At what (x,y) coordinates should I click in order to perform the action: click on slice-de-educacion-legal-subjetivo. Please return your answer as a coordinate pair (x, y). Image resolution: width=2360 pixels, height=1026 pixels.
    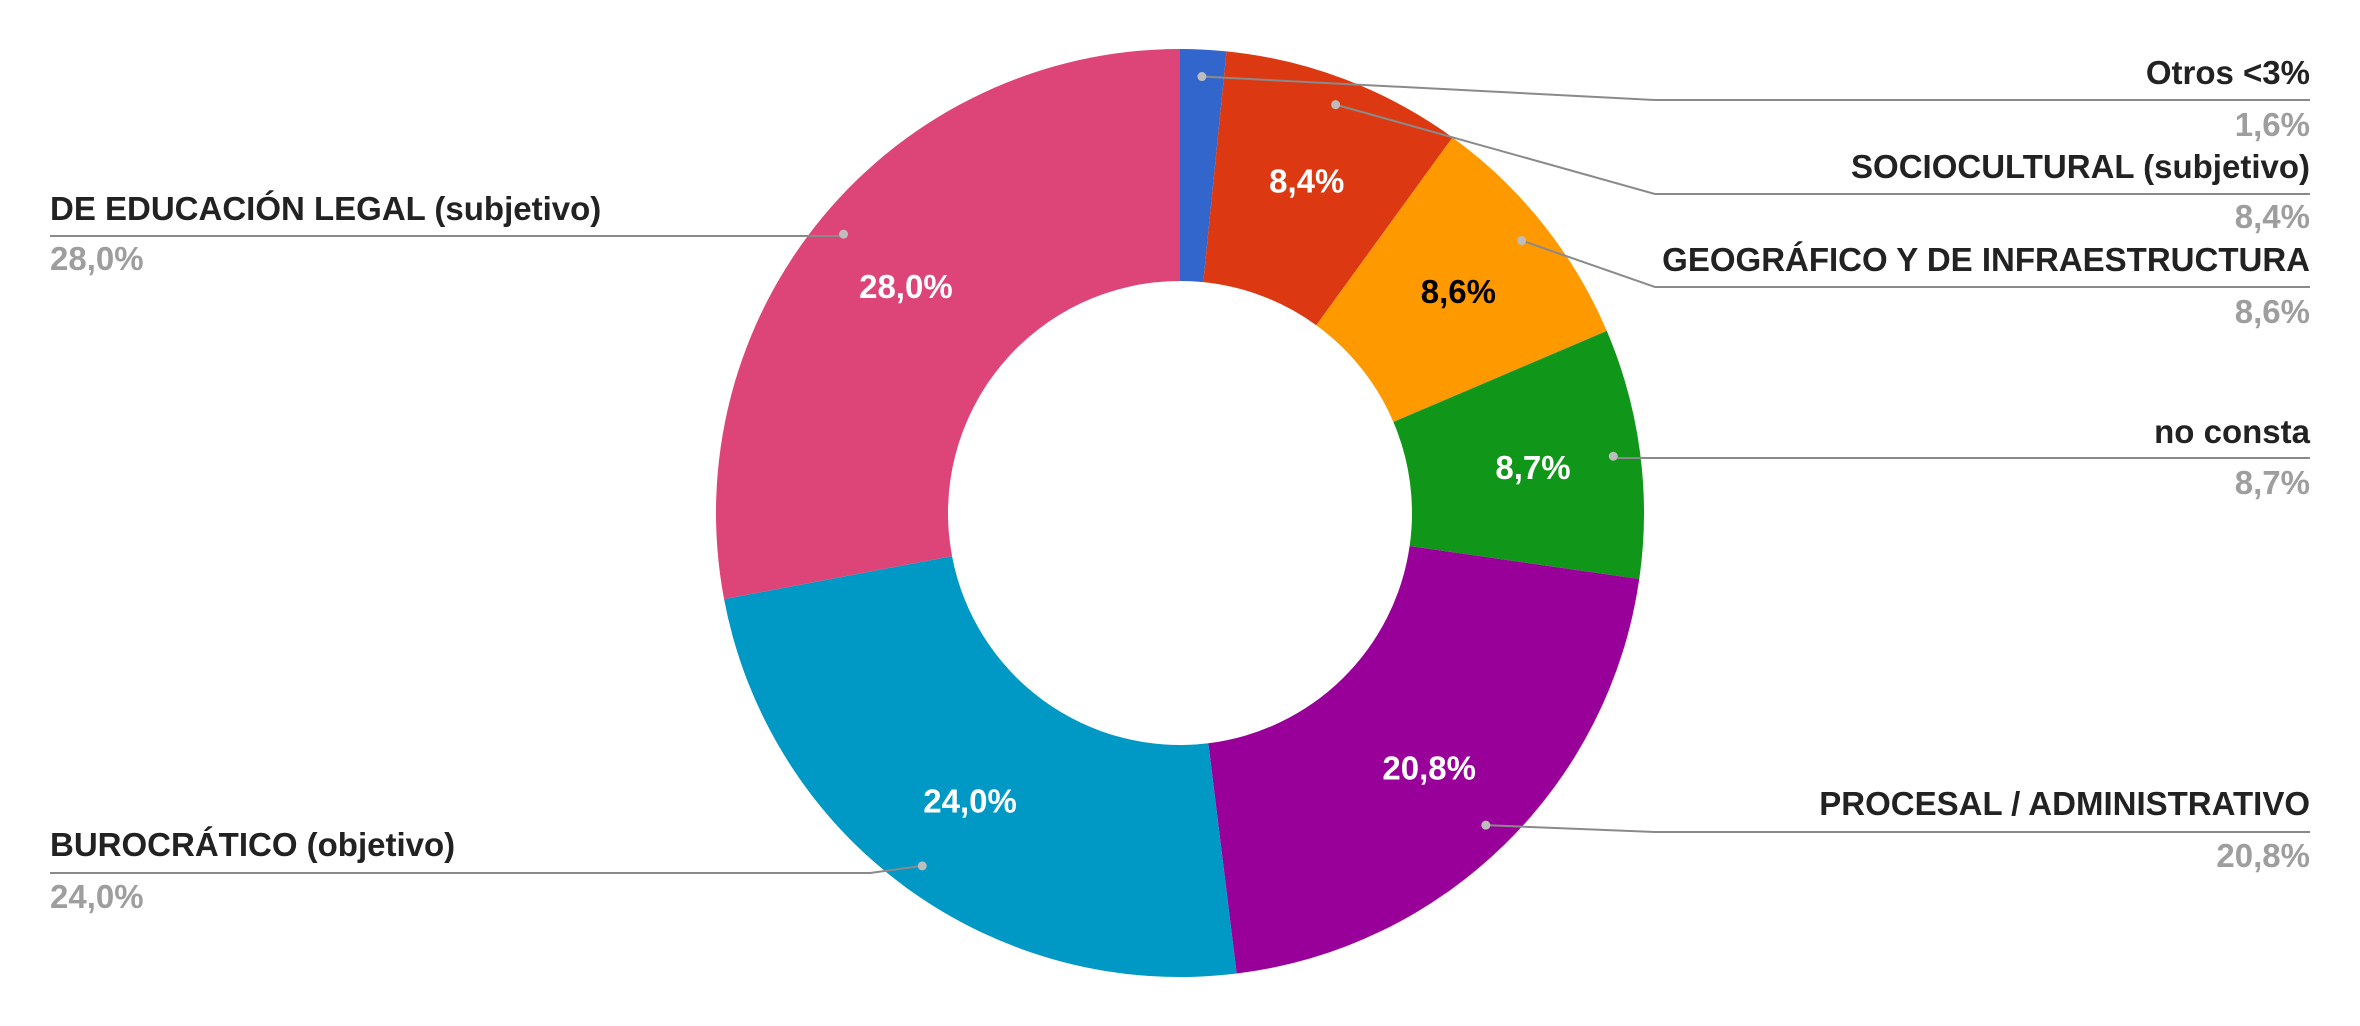
    Looking at the image, I should click on (948, 324).